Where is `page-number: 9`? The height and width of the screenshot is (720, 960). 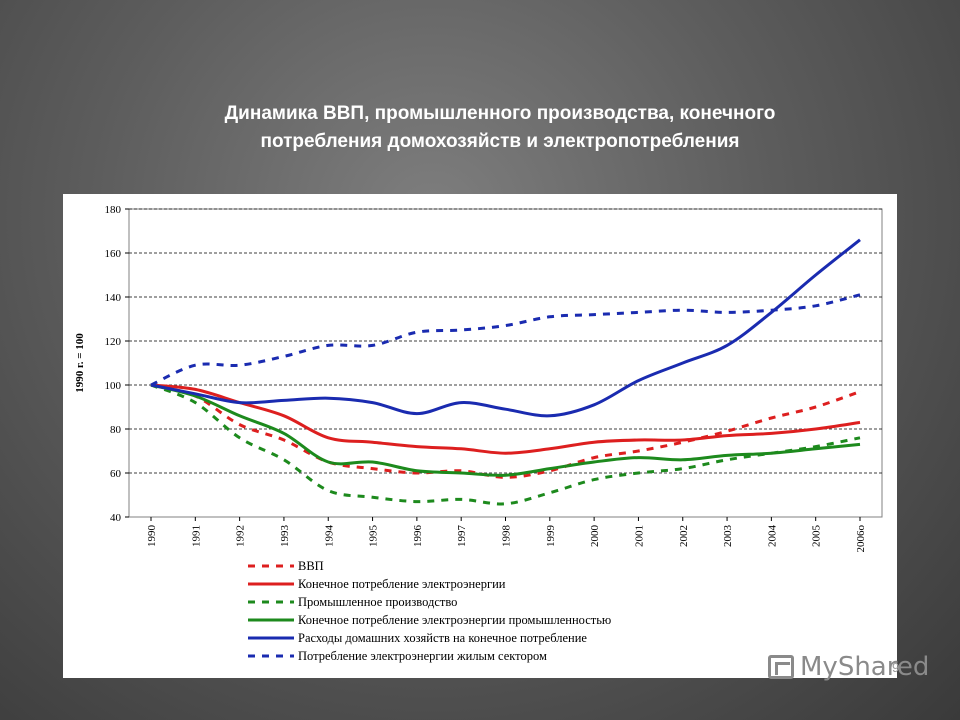 page-number: 9 is located at coordinates (896, 667).